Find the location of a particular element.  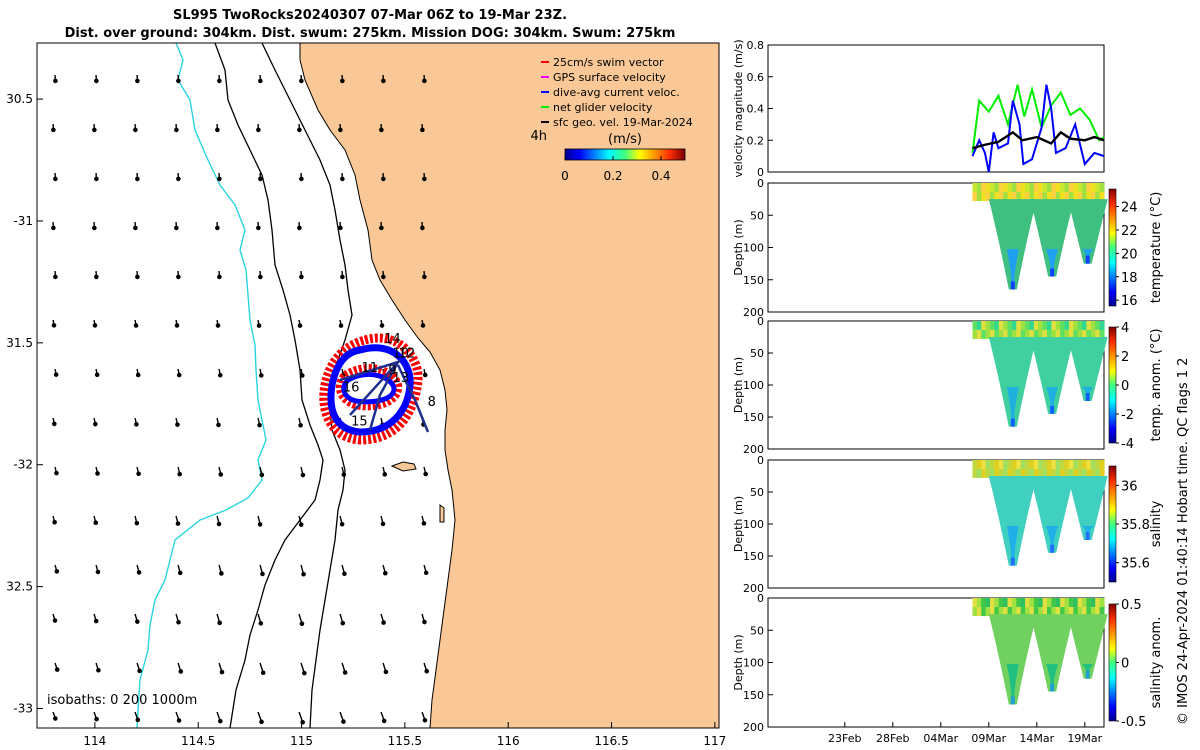

depth-ytick-label: 150 is located at coordinates (753, 417).